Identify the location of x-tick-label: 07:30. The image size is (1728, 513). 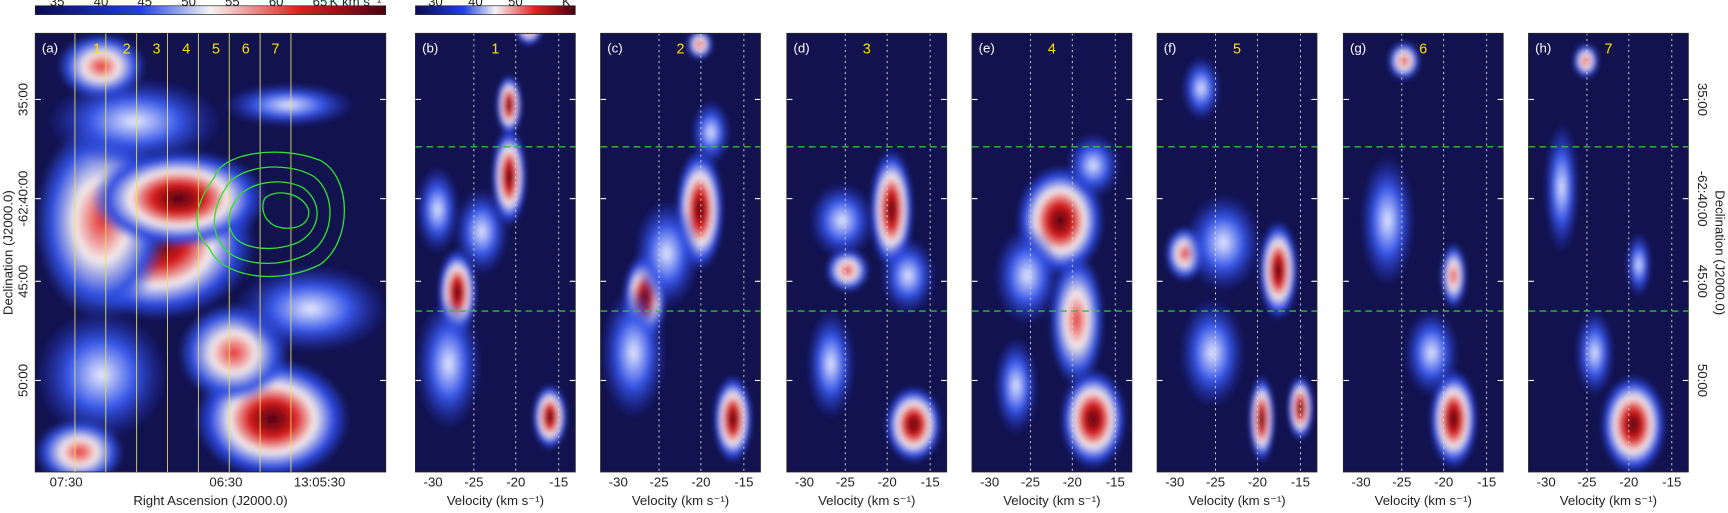
(66, 481).